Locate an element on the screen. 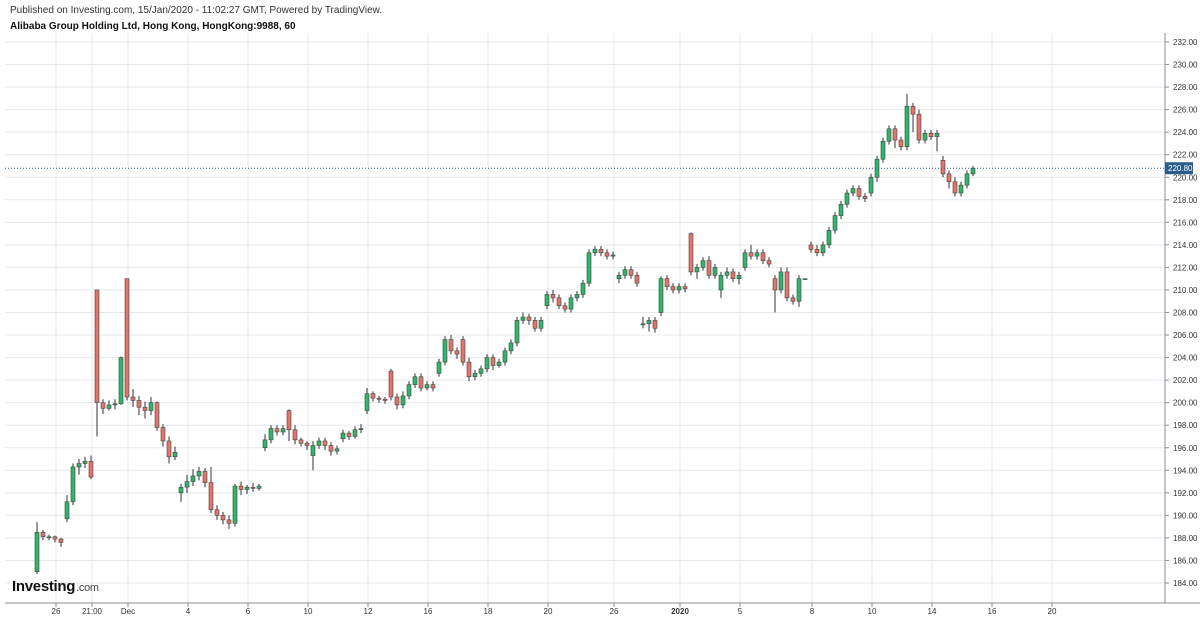 This screenshot has width=1200, height=618. y-tick-label: 230.00 is located at coordinates (1185, 65).